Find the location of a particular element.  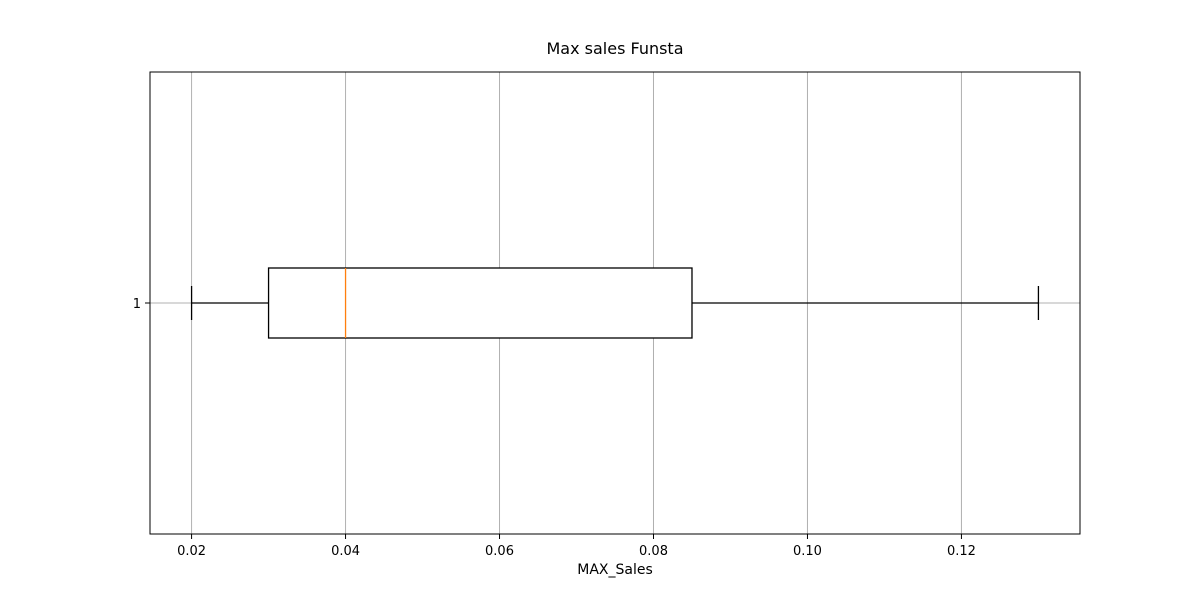

interquartile-box is located at coordinates (480, 303).